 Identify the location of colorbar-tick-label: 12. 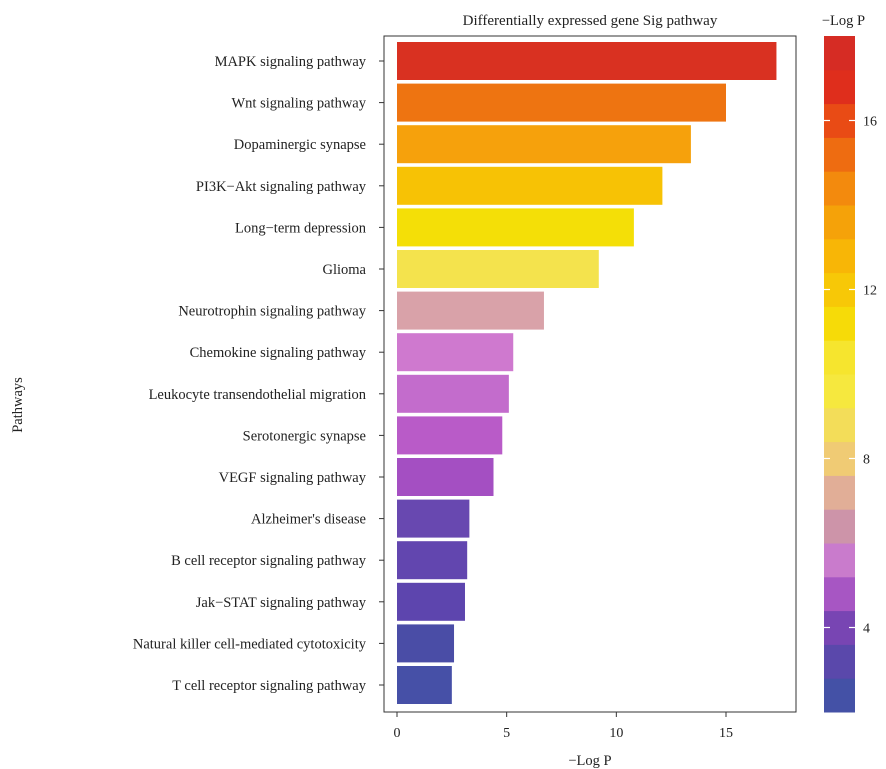
(870, 291).